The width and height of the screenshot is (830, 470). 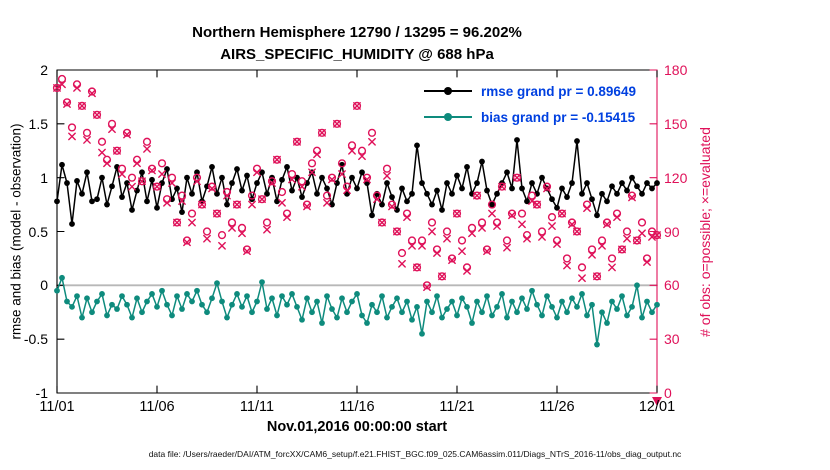 I want to click on x-tick-label: 11/26, so click(x=557, y=407).